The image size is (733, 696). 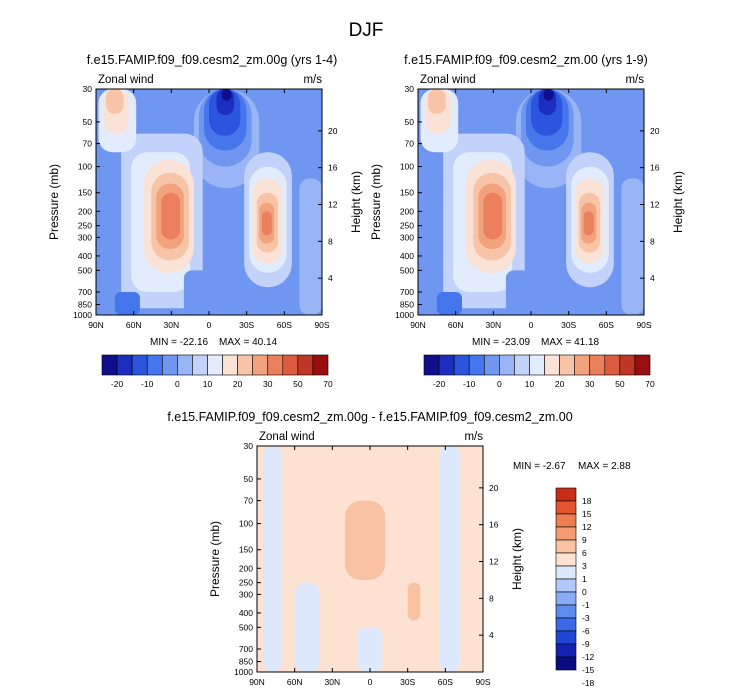 I want to click on polar-strat-core, so click(x=115, y=101).